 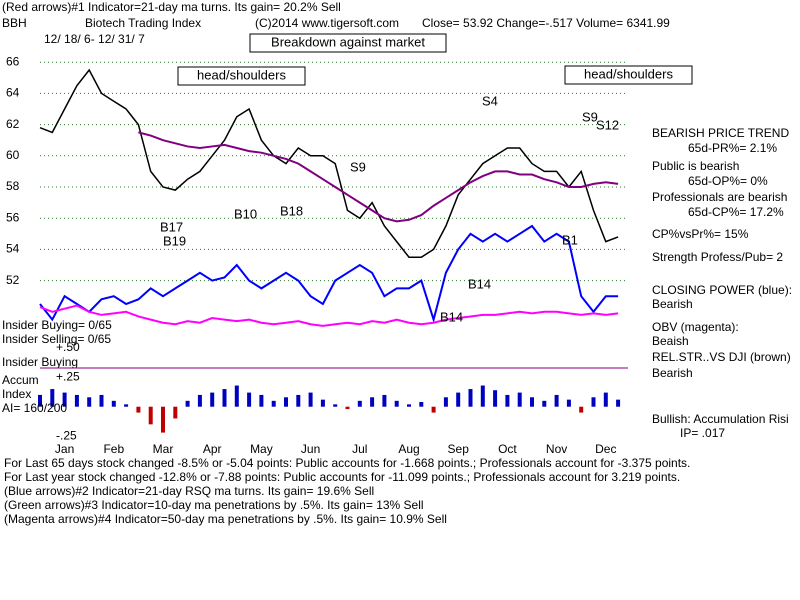 What do you see at coordinates (719, 197) in the screenshot?
I see `side-label: Professionals are bearish` at bounding box center [719, 197].